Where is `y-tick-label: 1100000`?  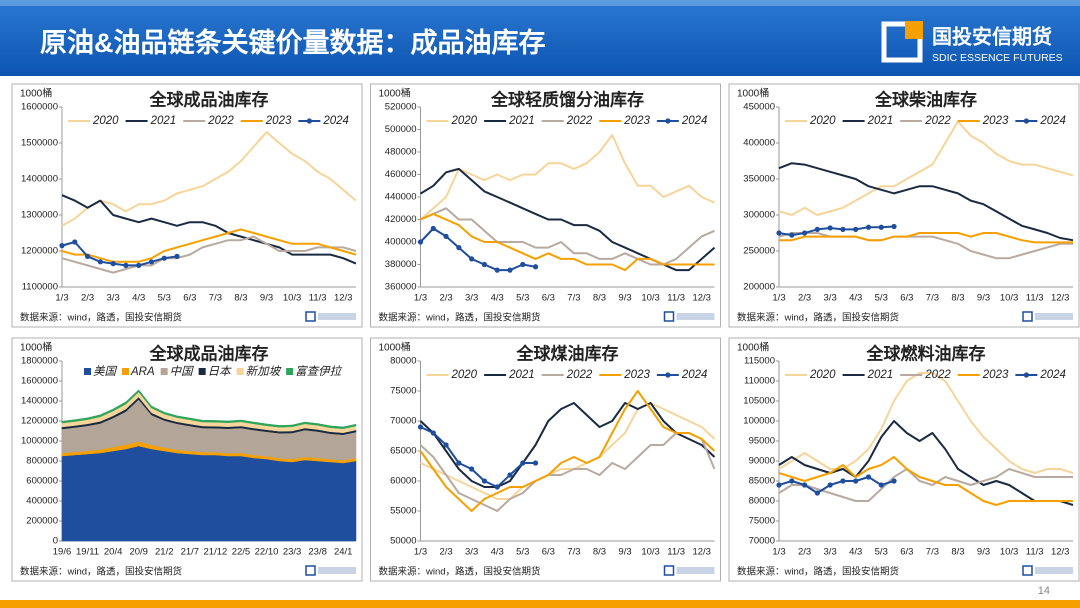 y-tick-label: 1100000 is located at coordinates (40, 287).